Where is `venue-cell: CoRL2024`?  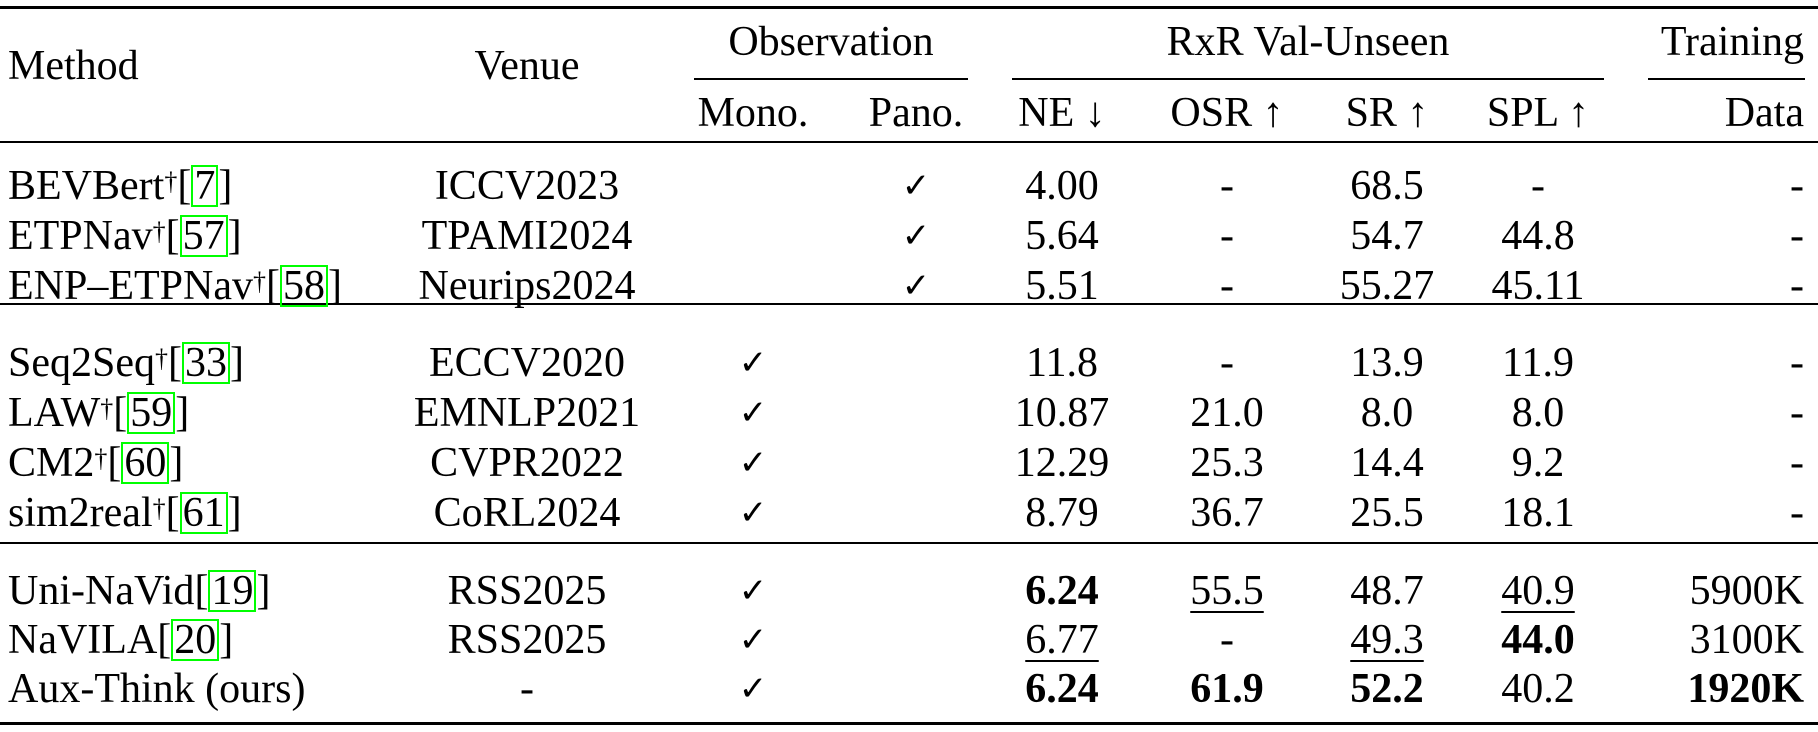 venue-cell: CoRL2024 is located at coordinates (527, 513).